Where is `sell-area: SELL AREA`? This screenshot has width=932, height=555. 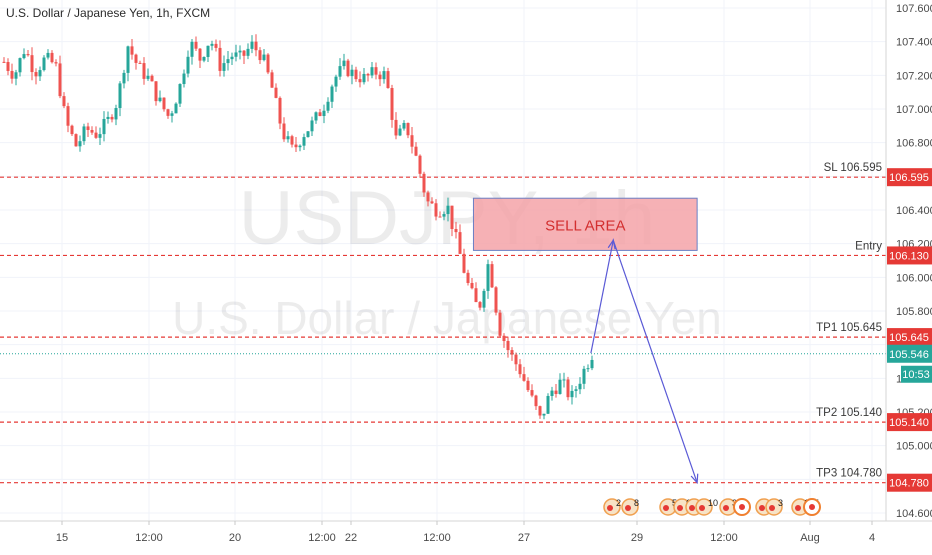 sell-area: SELL AREA is located at coordinates (585, 224).